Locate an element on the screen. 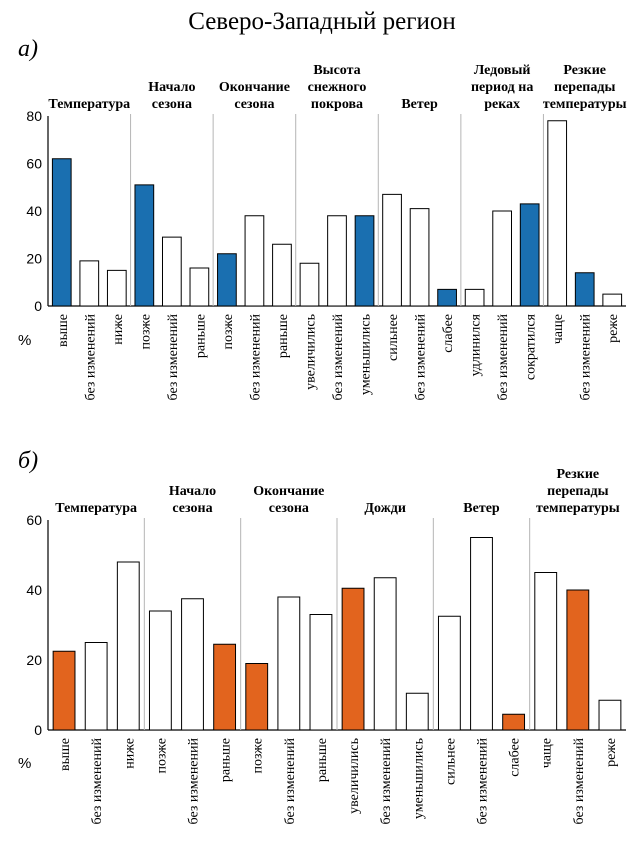 The image size is (644, 858). a-group-label: покрова is located at coordinates (337, 104).